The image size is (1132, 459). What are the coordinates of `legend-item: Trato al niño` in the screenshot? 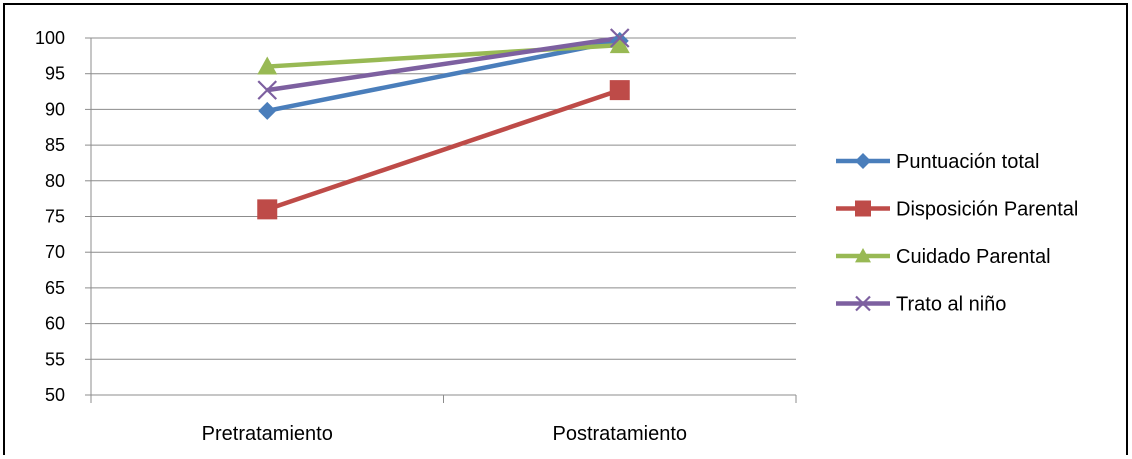 It's located at (921, 305).